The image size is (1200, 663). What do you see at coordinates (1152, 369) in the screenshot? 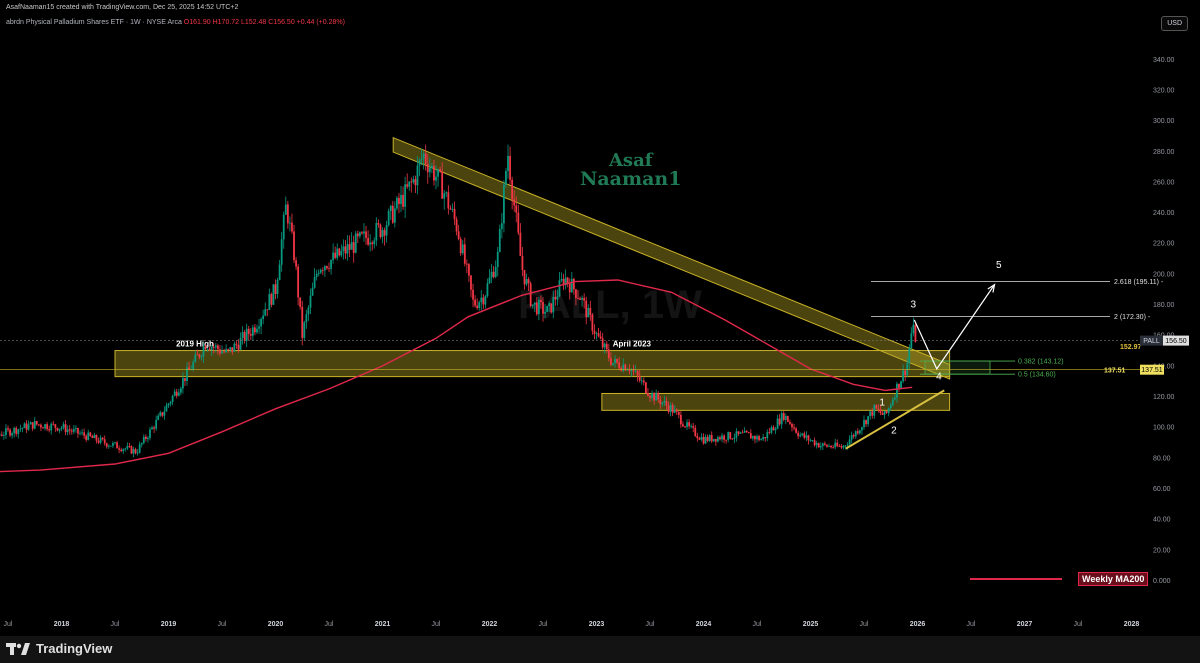
I see `level-price-tag` at bounding box center [1152, 369].